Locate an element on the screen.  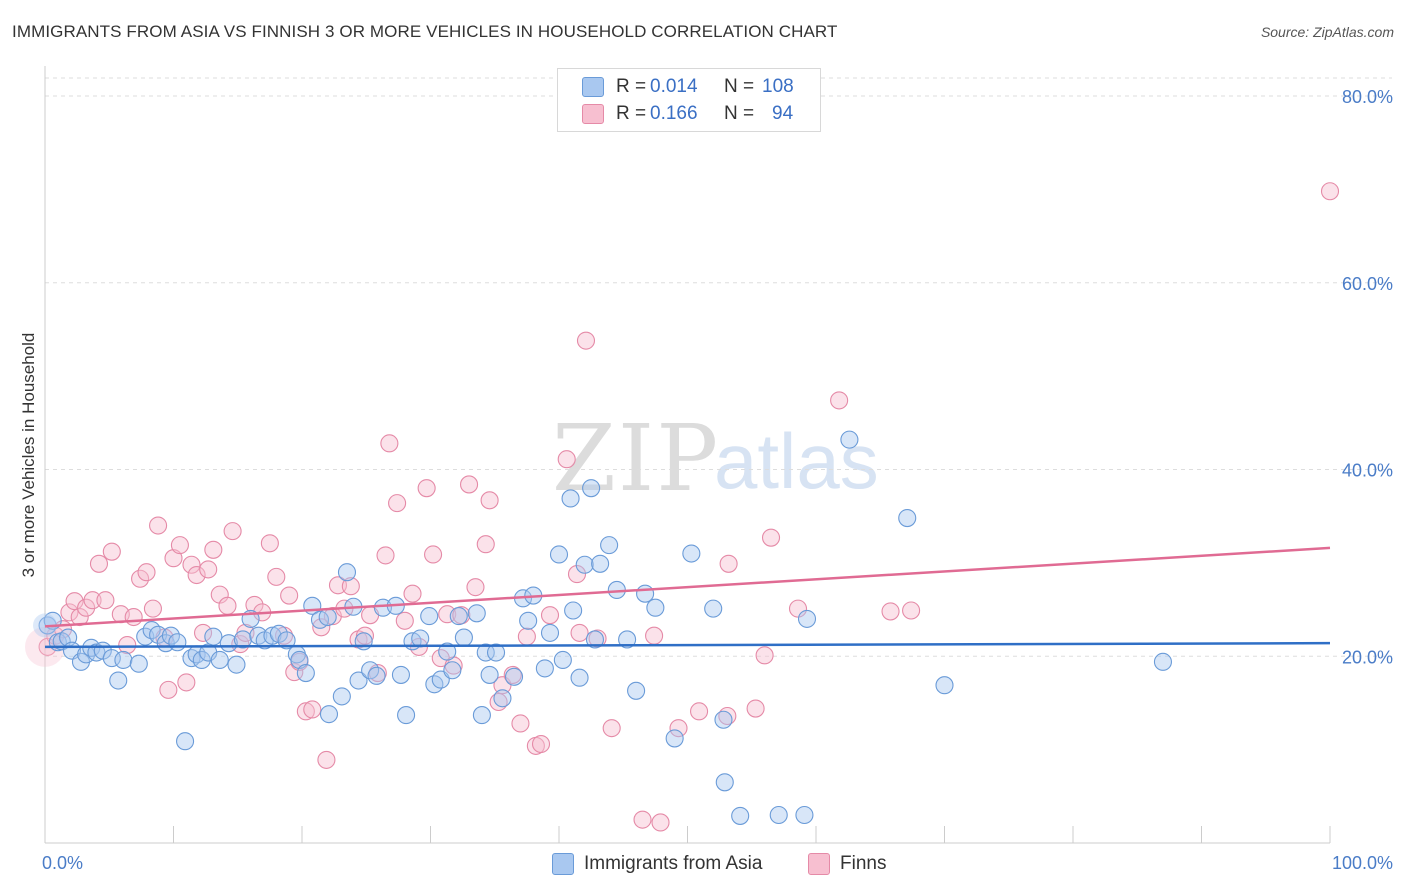
y-tick-label: 20.0% is located at coordinates (1367, 657).